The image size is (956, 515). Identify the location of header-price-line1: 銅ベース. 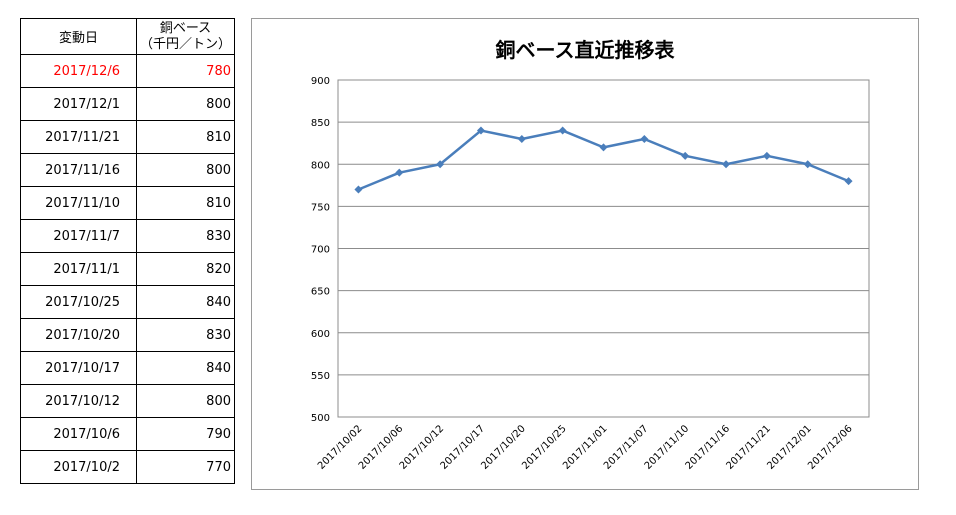
(185, 28).